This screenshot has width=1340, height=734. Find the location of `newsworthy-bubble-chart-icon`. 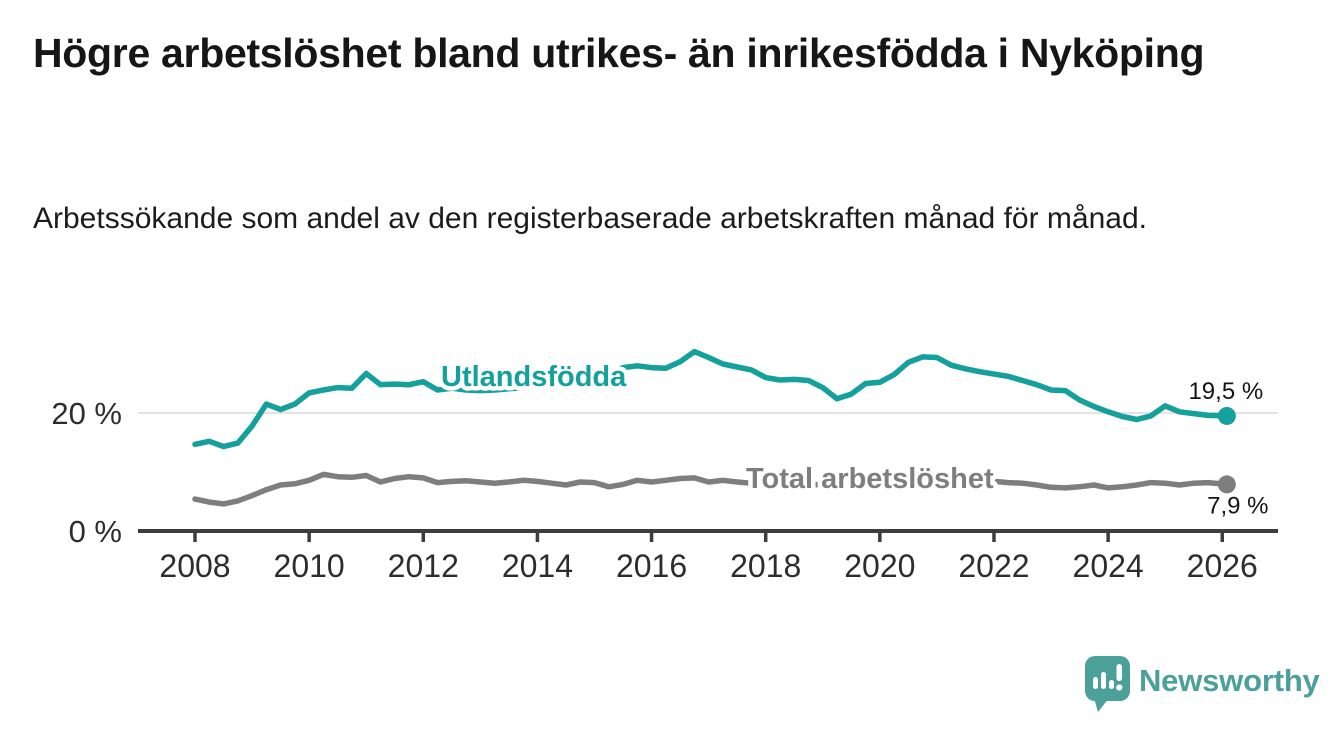

newsworthy-bubble-chart-icon is located at coordinates (1107, 684).